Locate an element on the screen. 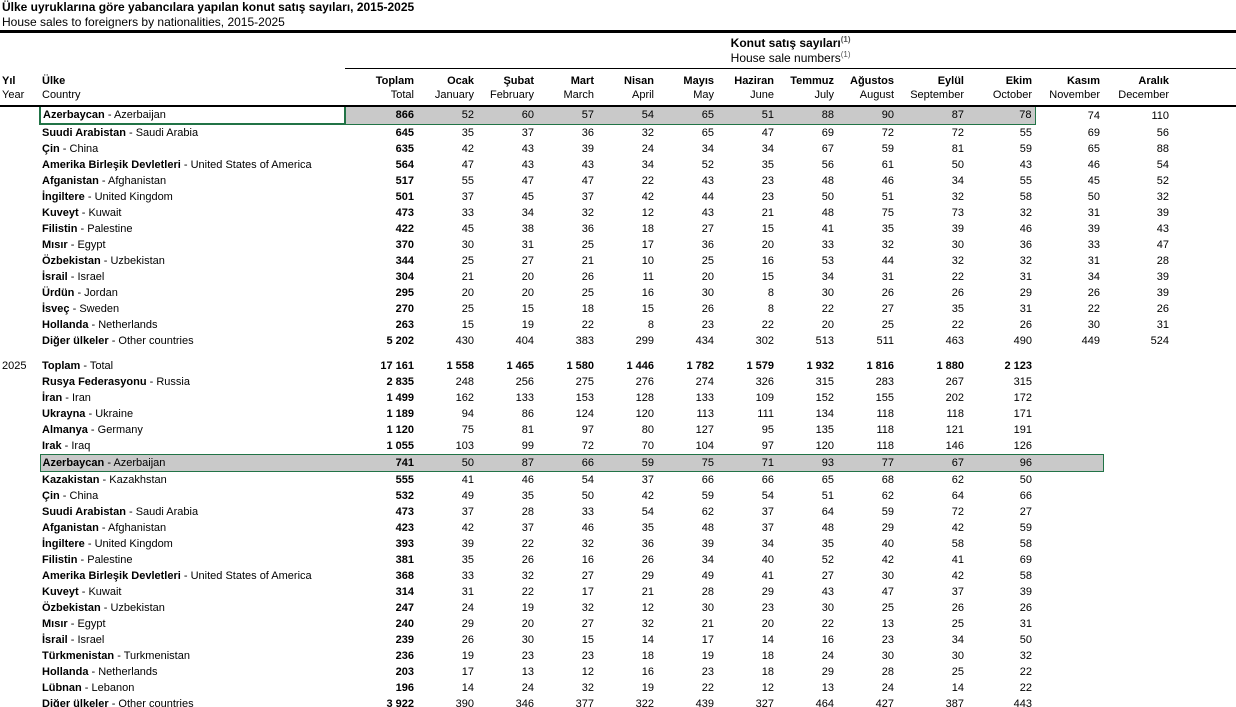 Image resolution: width=1236 pixels, height=707 pixels. cell-value: 276 is located at coordinates (644, 382).